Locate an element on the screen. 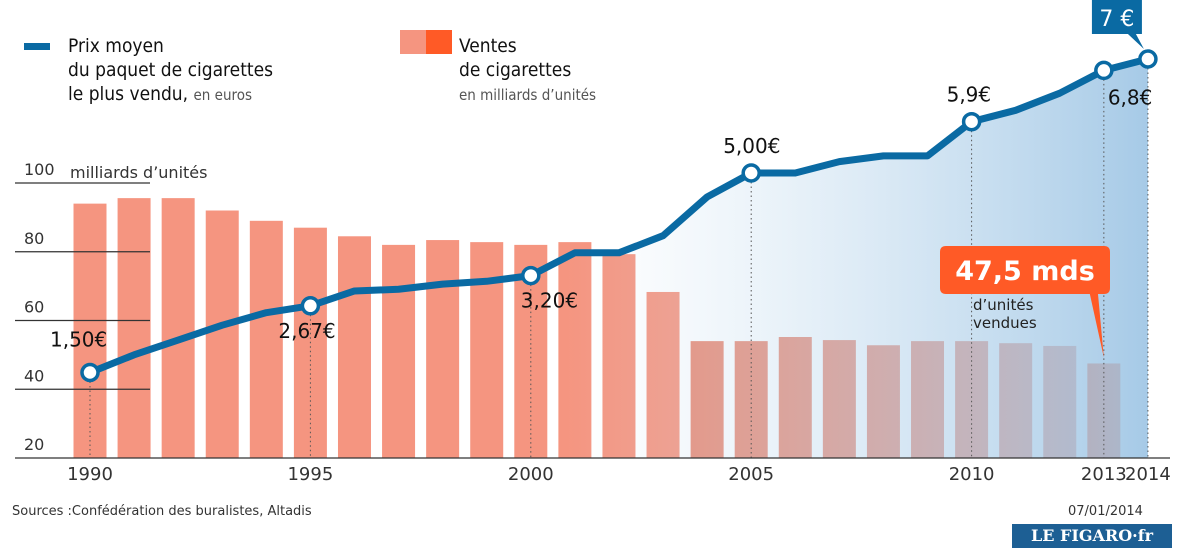  x-tick-label: 2013 is located at coordinates (1104, 474).